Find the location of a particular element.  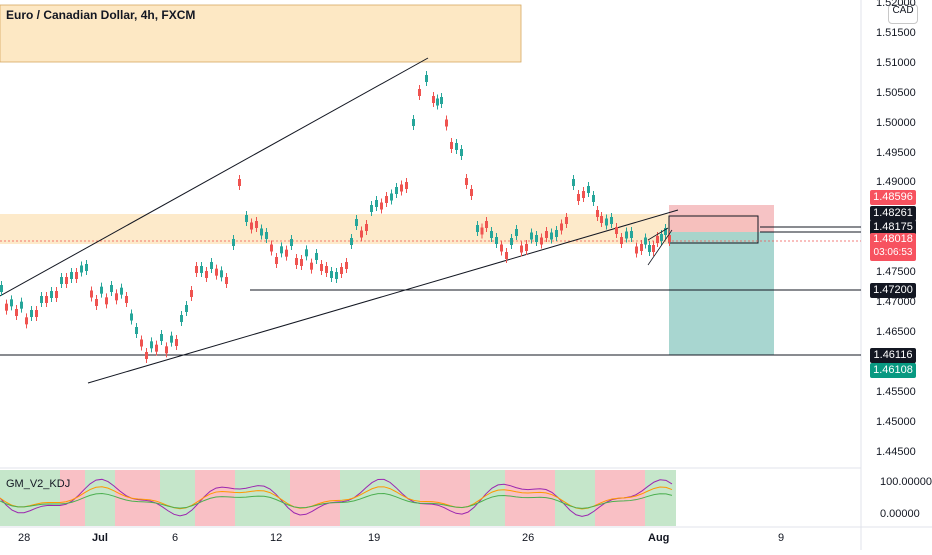

time-tick: Aug is located at coordinates (659, 538).